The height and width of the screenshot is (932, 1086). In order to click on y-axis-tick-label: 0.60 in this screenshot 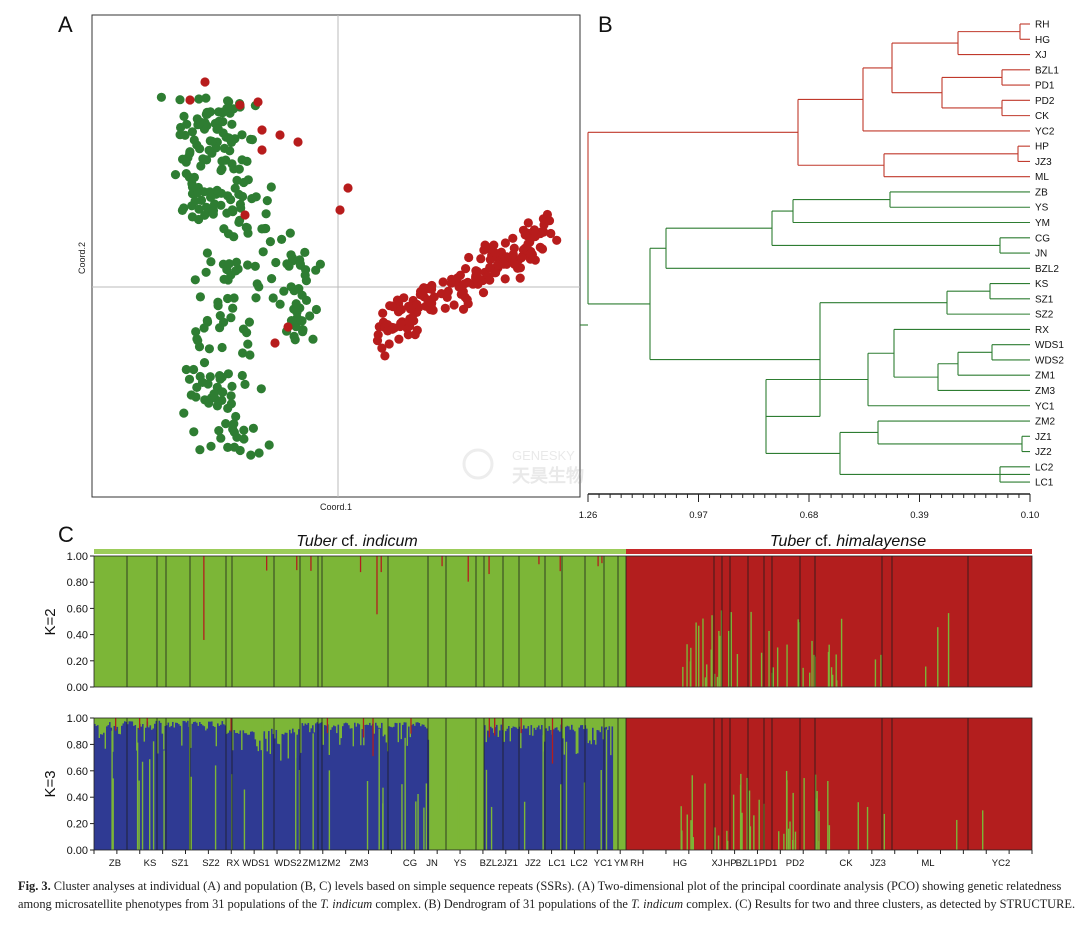, I will do `click(77, 609)`.